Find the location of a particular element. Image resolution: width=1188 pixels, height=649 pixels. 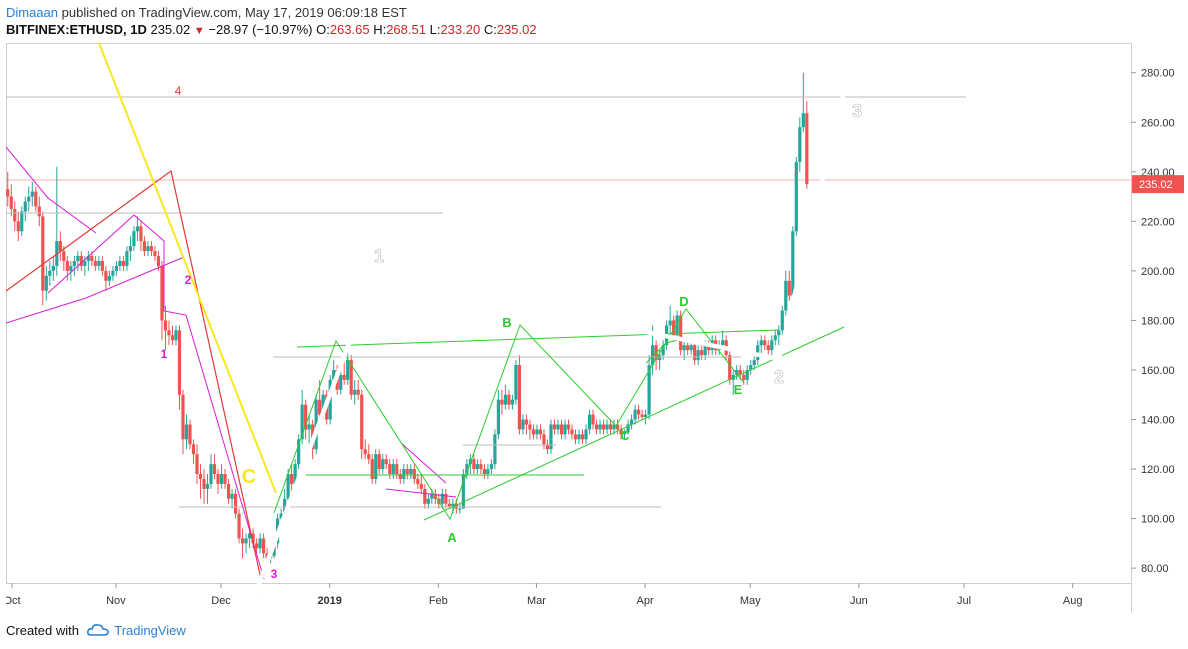

high-value: 268.51 is located at coordinates (406, 29).